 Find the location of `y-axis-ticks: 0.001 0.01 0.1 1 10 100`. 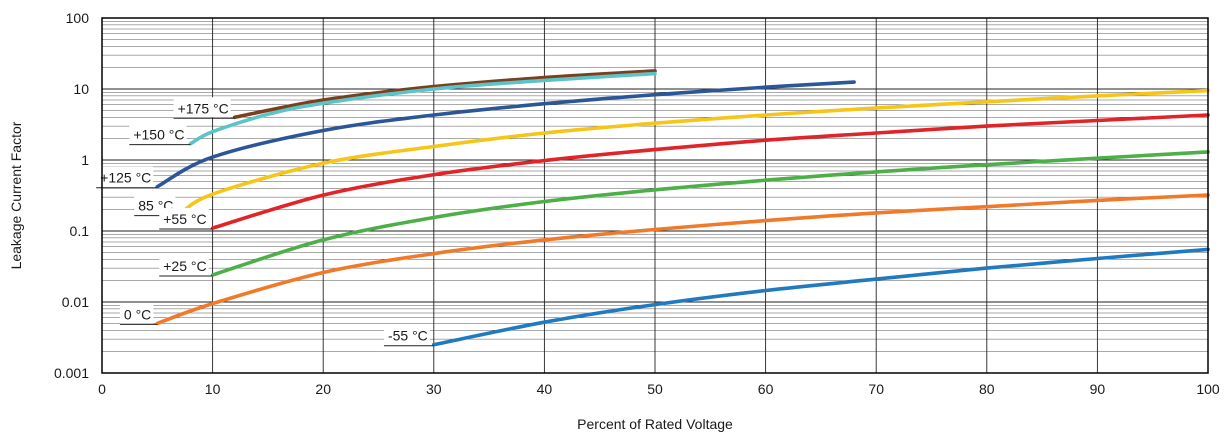

y-axis-ticks: 0.001 0.01 0.1 1 10 100 is located at coordinates (71, 195).